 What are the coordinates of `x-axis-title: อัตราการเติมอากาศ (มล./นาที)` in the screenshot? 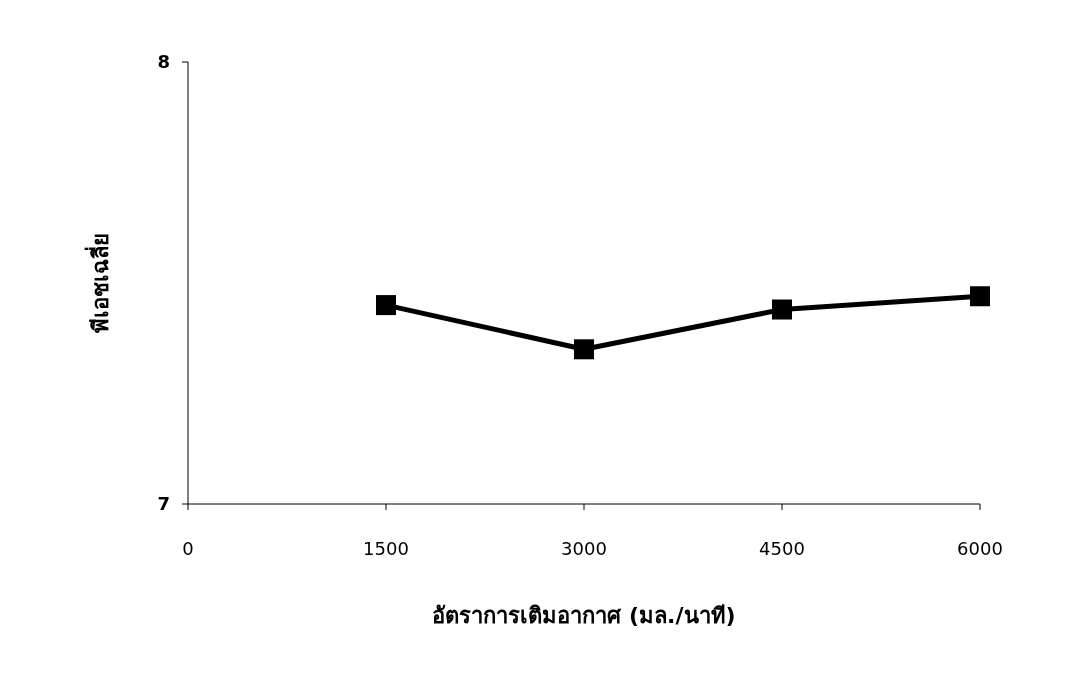 It's located at (584, 615).